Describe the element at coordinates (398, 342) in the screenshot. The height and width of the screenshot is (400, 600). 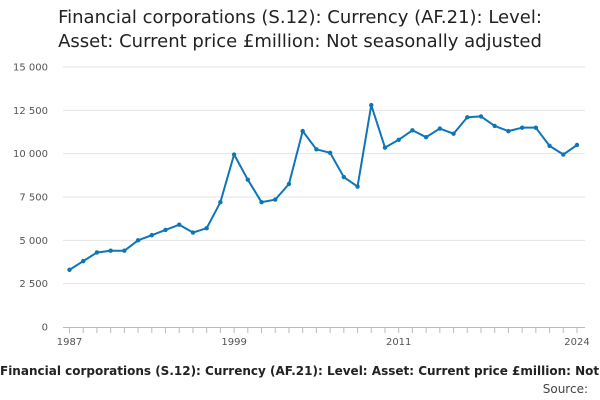
I see `x-tick-label: 2011` at that location.